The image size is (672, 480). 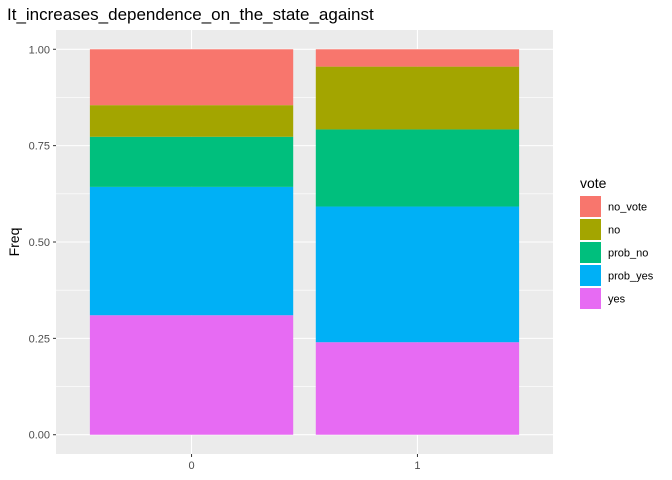 What do you see at coordinates (590, 252) in the screenshot?
I see `legend-key-prob_no` at bounding box center [590, 252].